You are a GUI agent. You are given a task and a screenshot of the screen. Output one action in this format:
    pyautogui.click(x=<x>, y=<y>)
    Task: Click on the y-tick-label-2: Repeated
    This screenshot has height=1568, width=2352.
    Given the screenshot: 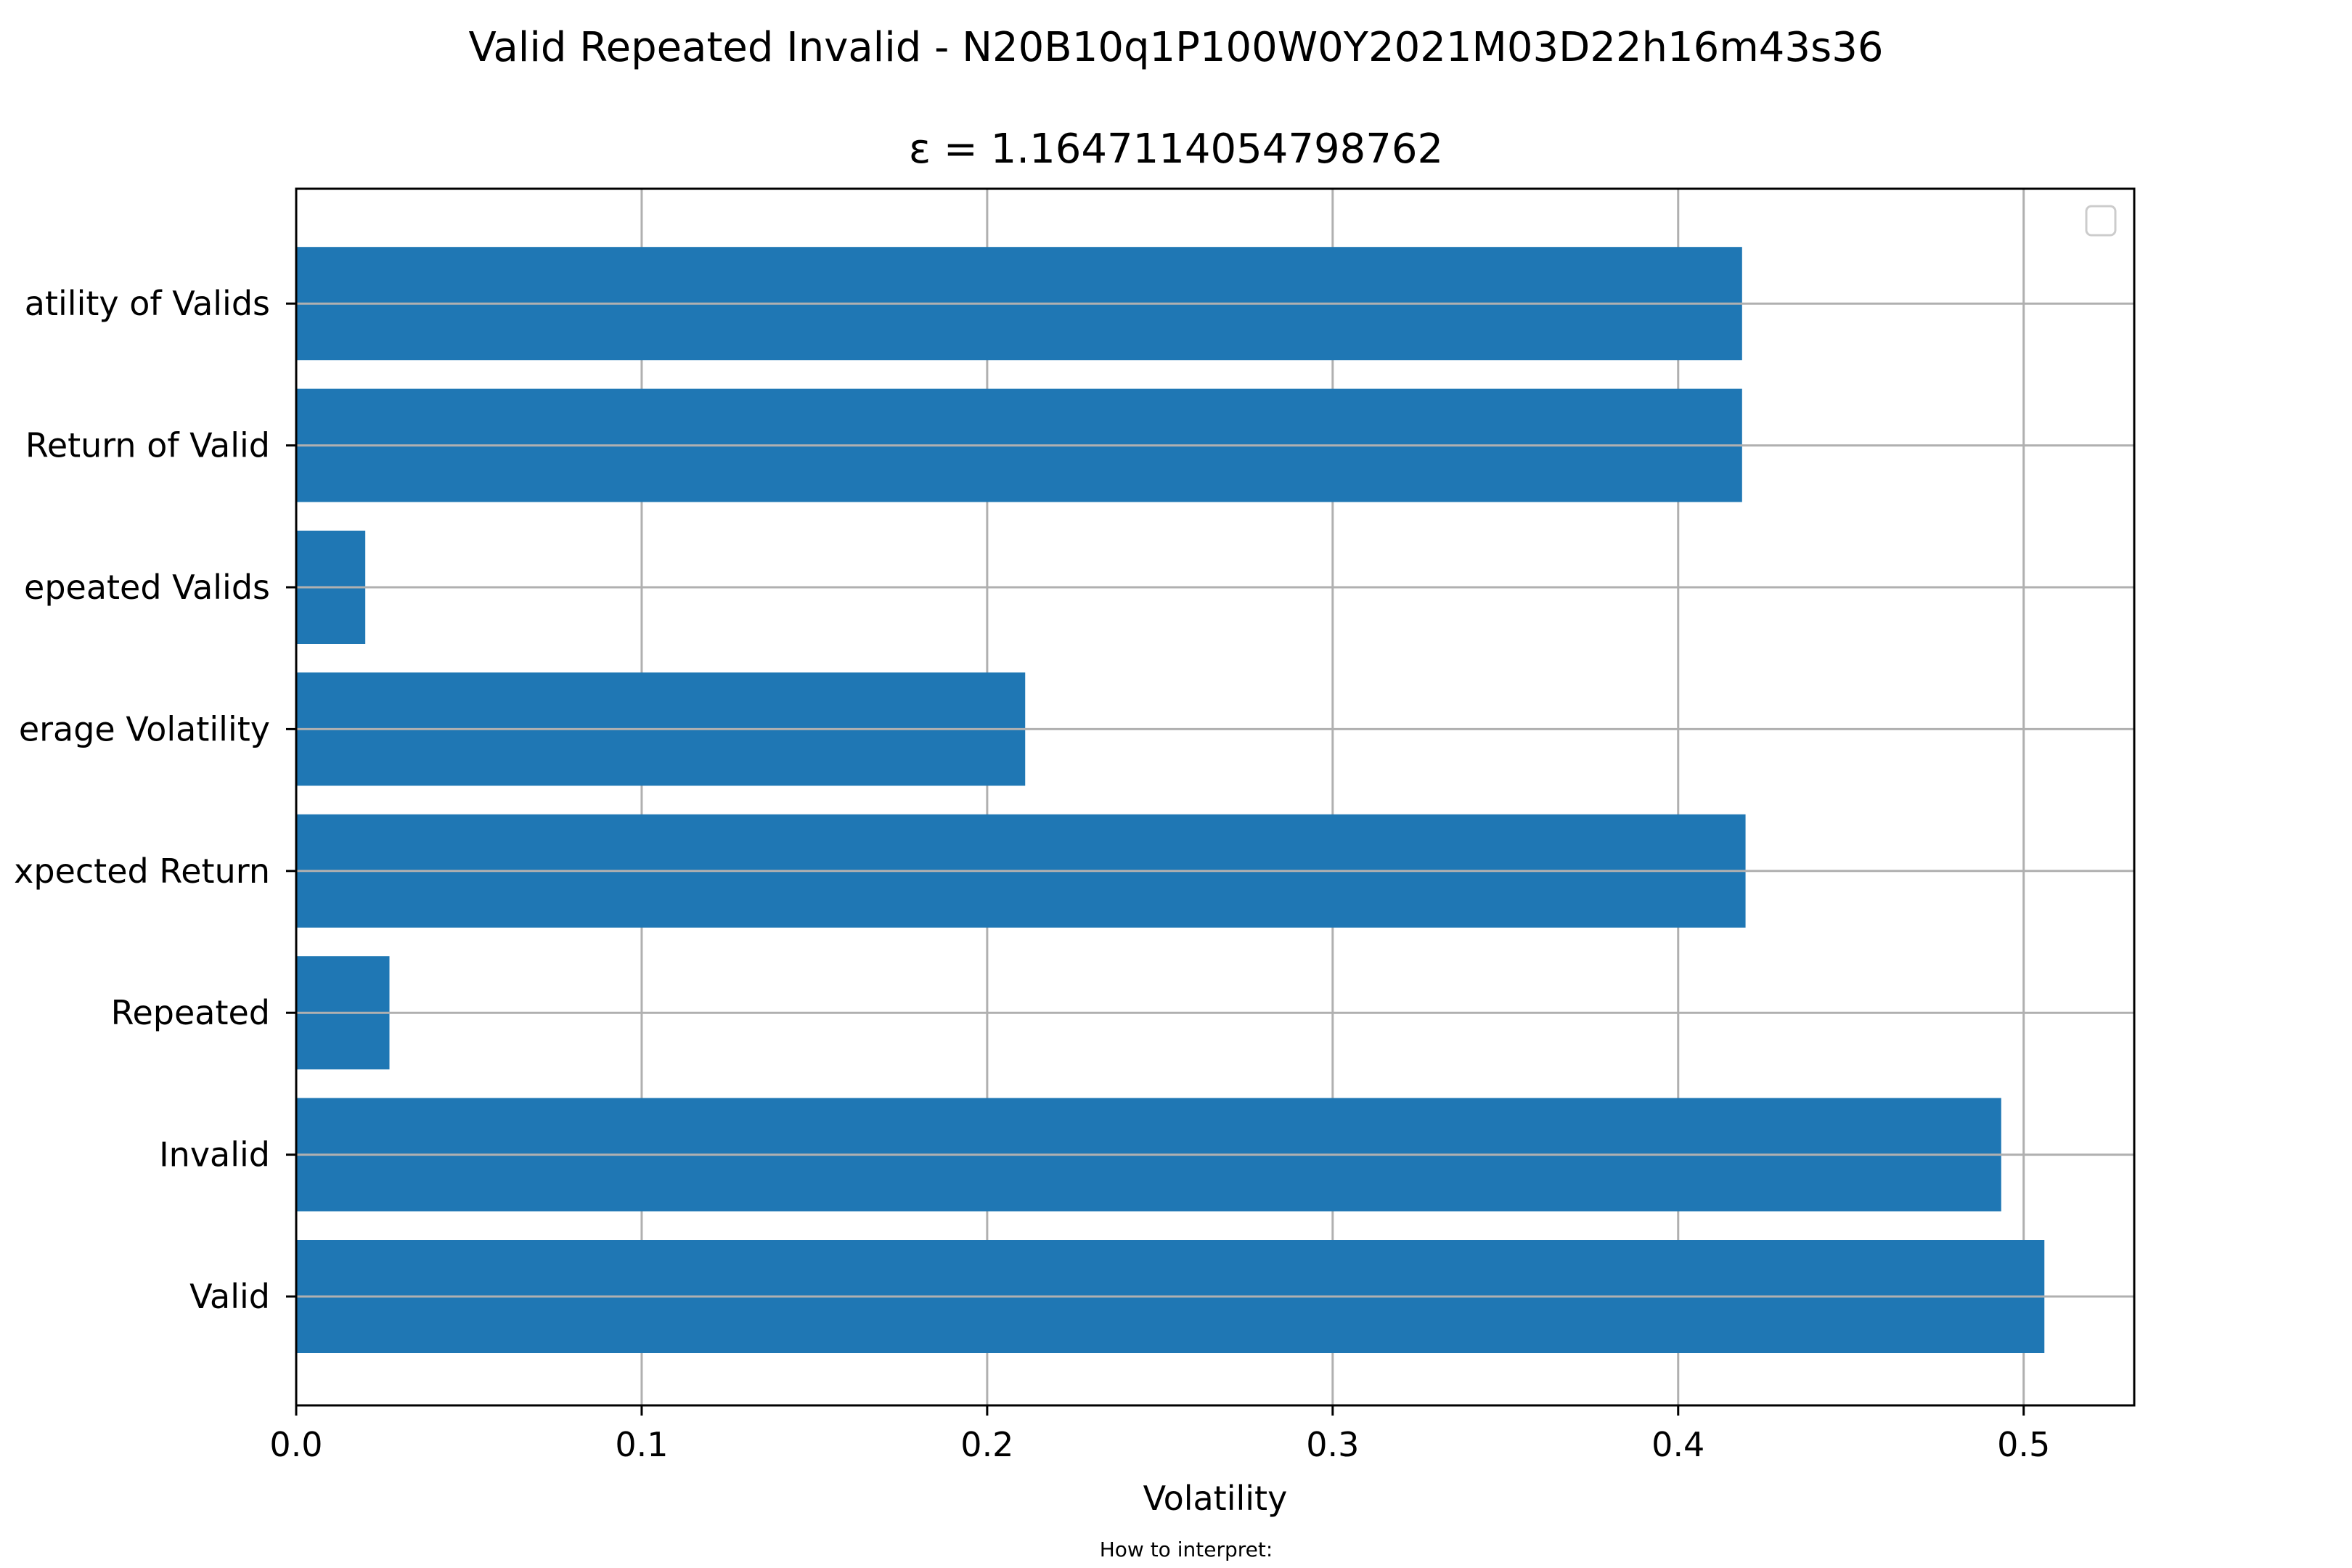 What is the action you would take?
    pyautogui.click(x=191, y=1013)
    